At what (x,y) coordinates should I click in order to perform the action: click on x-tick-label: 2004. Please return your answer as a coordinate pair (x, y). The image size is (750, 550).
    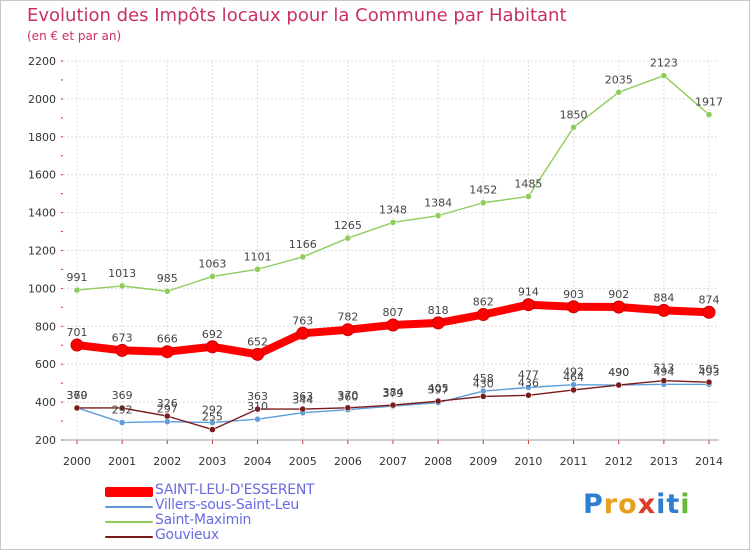
    Looking at the image, I should click on (258, 461).